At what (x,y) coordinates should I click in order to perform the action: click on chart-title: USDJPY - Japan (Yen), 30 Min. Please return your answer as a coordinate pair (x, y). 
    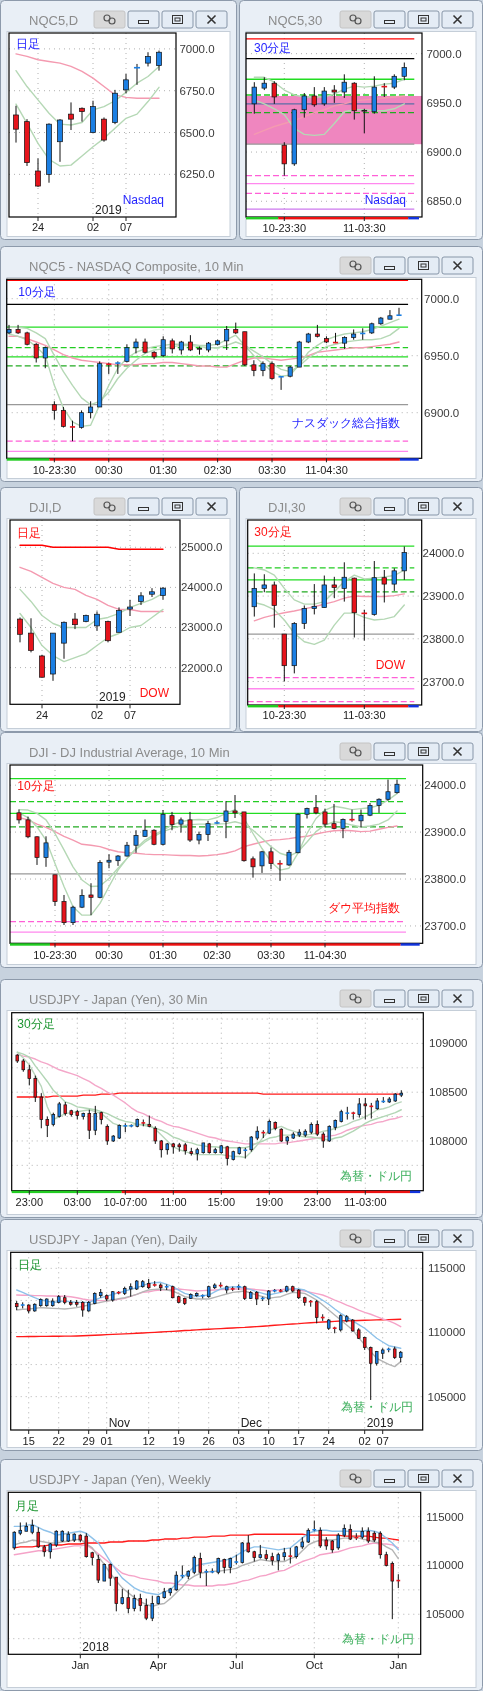
    Looking at the image, I should click on (118, 999).